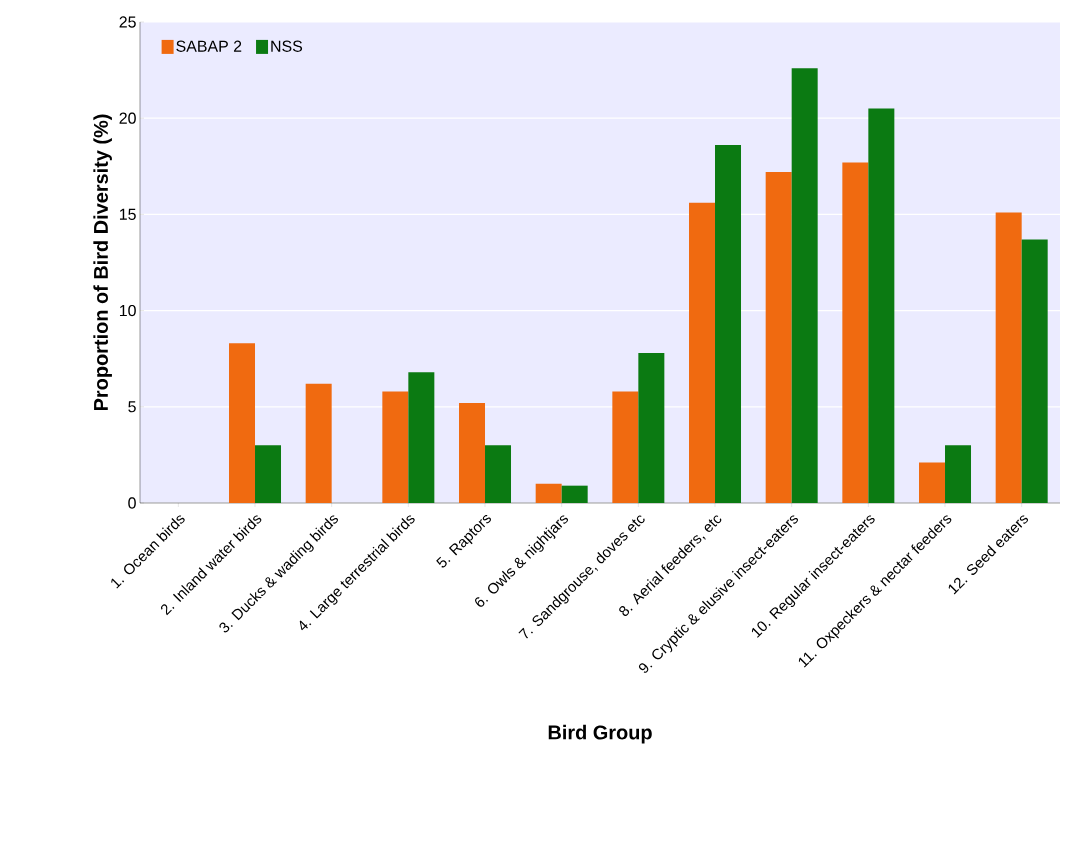 This screenshot has height=868, width=1075. I want to click on y-tick-label: 0, so click(132, 503).